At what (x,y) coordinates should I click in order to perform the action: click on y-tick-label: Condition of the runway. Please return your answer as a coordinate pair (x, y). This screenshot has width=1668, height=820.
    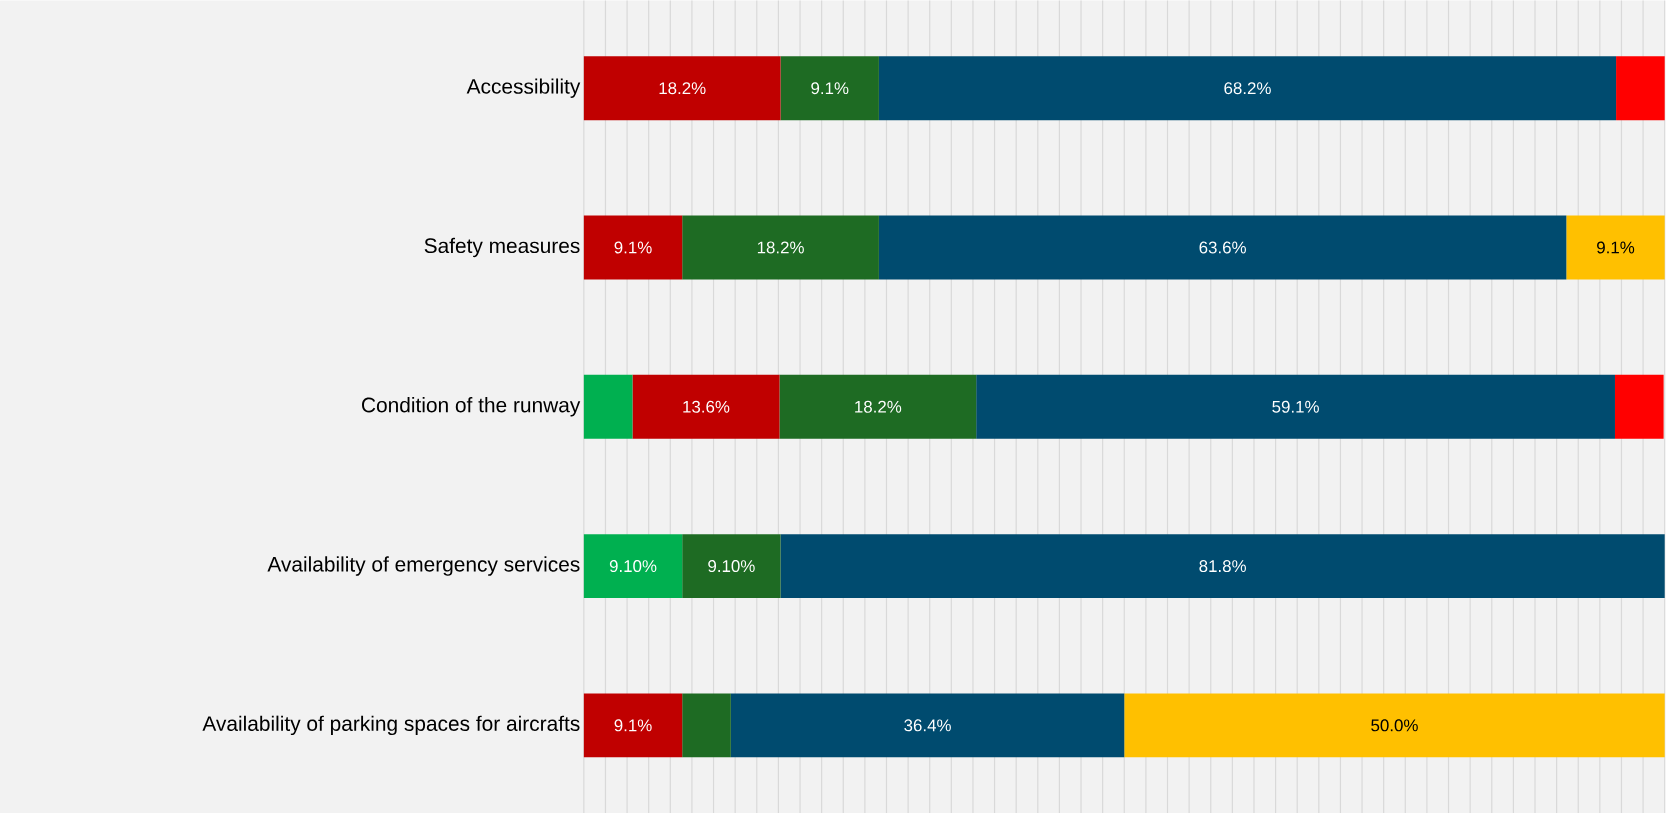
    Looking at the image, I should click on (471, 407).